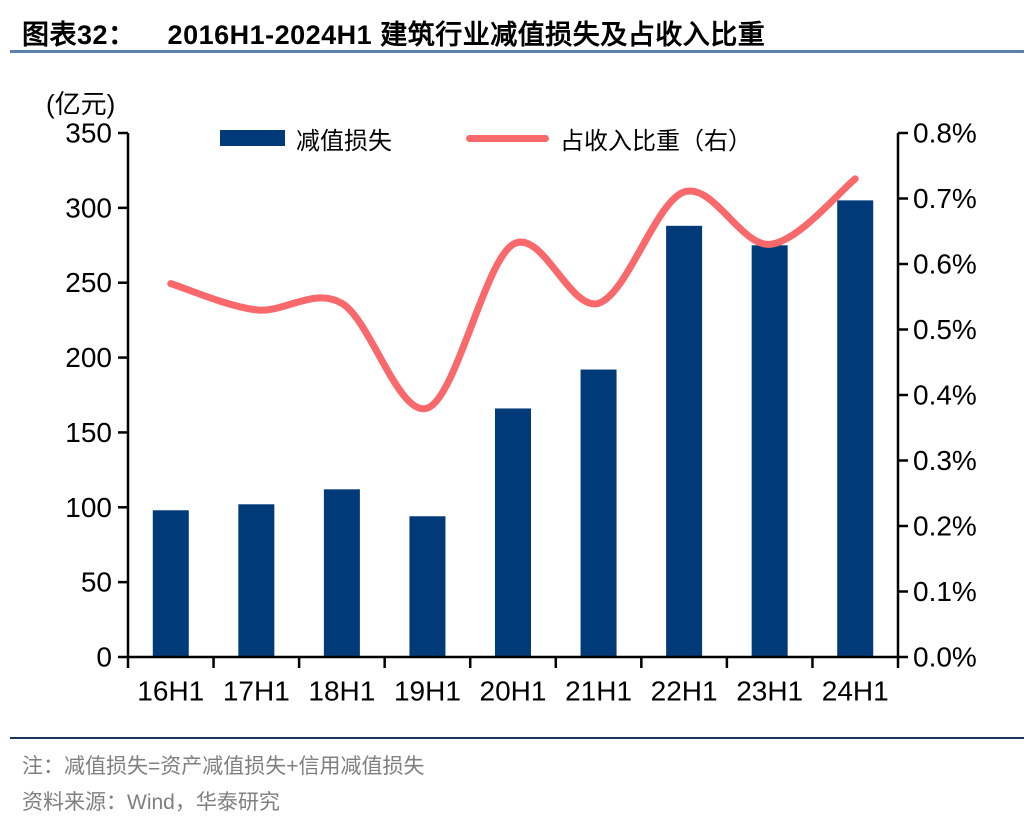  I want to click on bar-20H1, so click(513, 532).